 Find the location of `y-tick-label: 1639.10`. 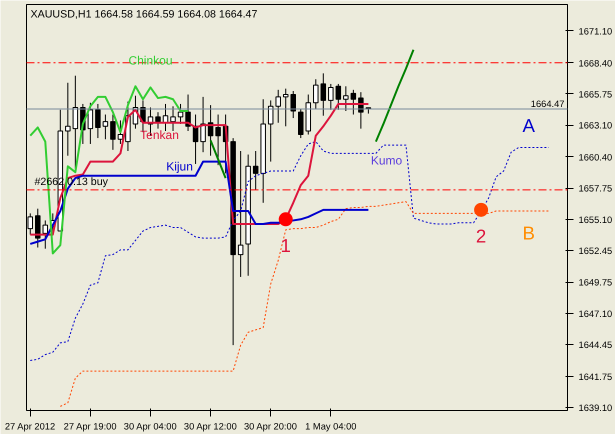

y-tick-label: 1639.10 is located at coordinates (595, 408).